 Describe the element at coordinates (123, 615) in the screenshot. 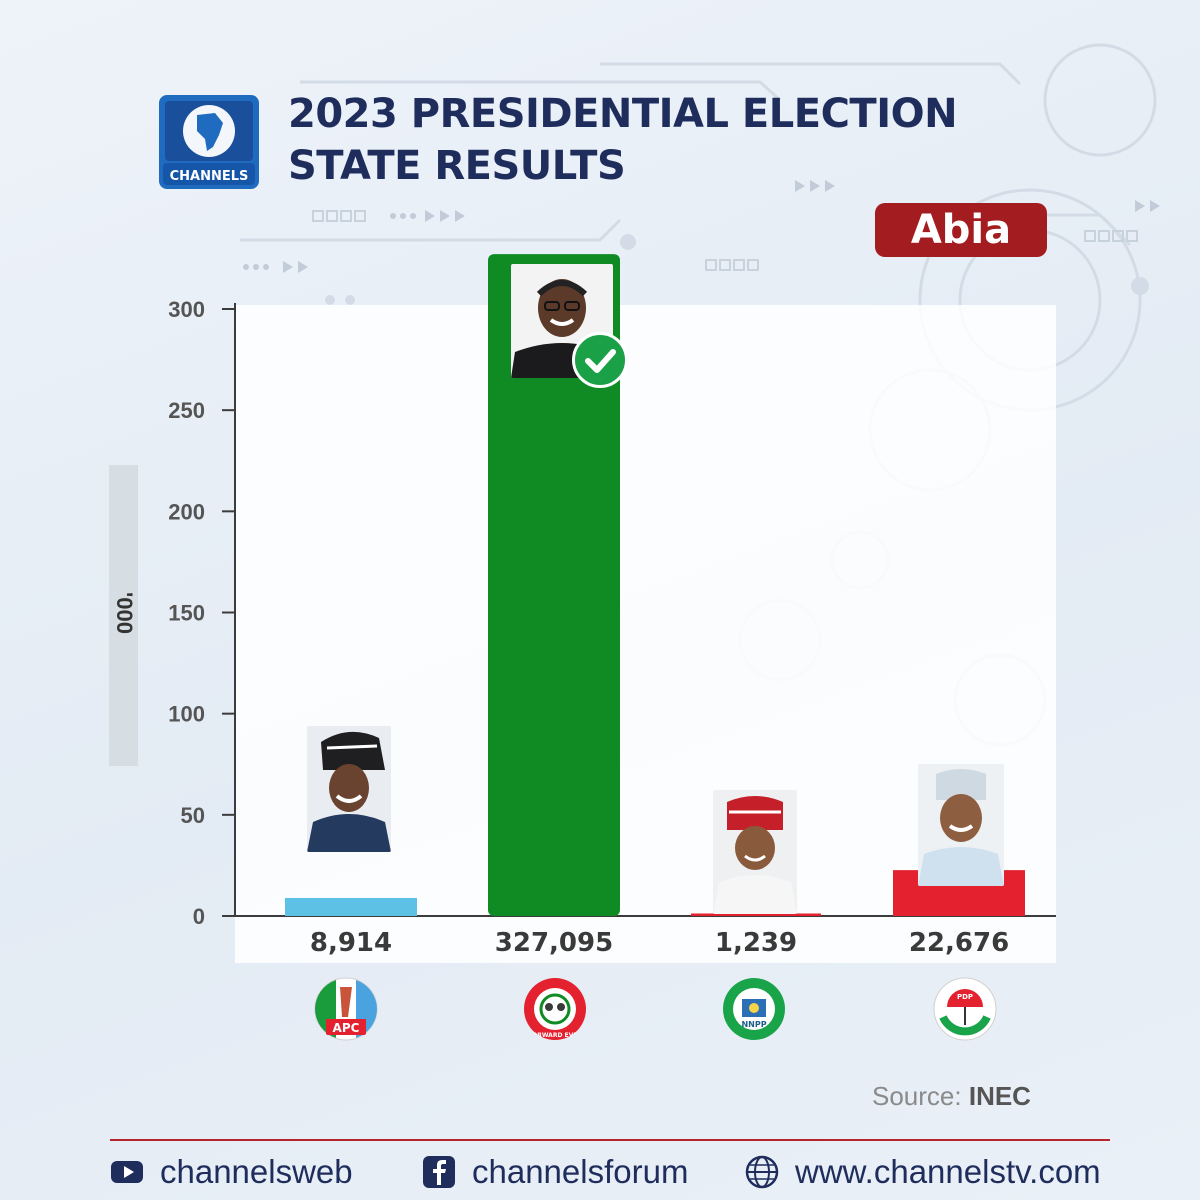

I see `y-axis-unit-bar` at that location.